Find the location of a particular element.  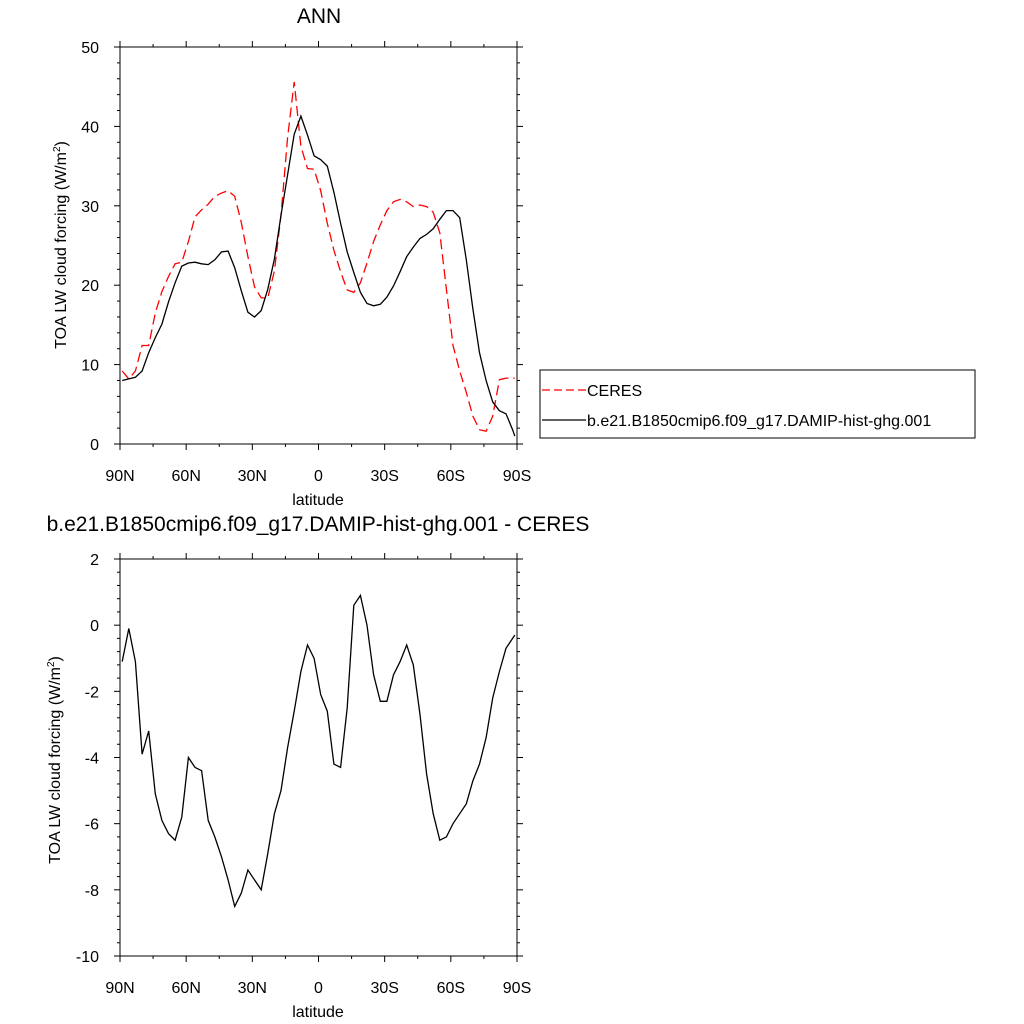

top-chart-title: ANN is located at coordinates (319, 16).